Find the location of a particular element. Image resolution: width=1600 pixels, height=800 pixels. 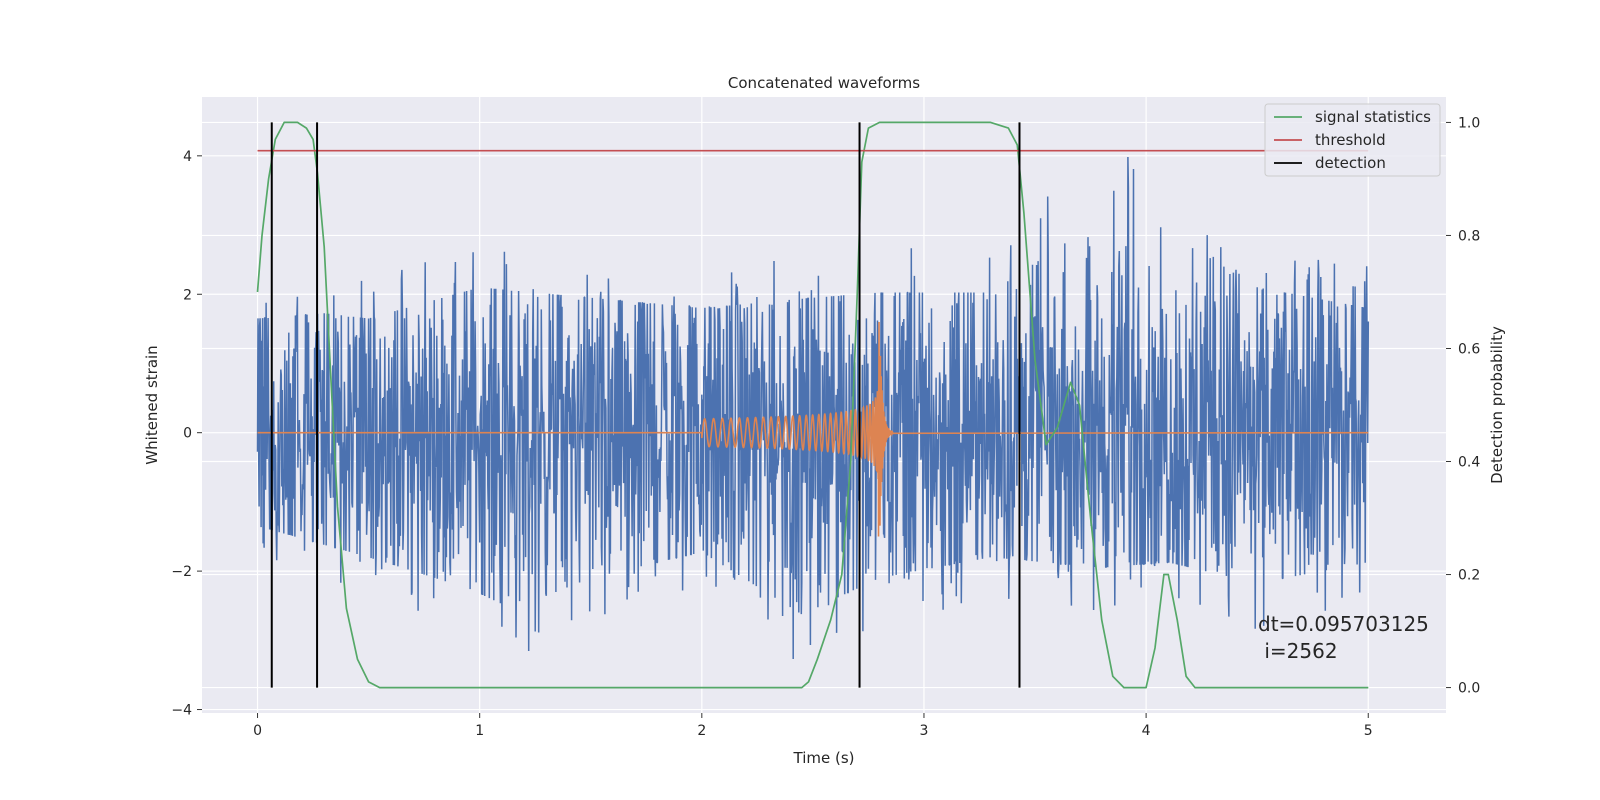

chart-title: Concatenated waveforms is located at coordinates (824, 83).